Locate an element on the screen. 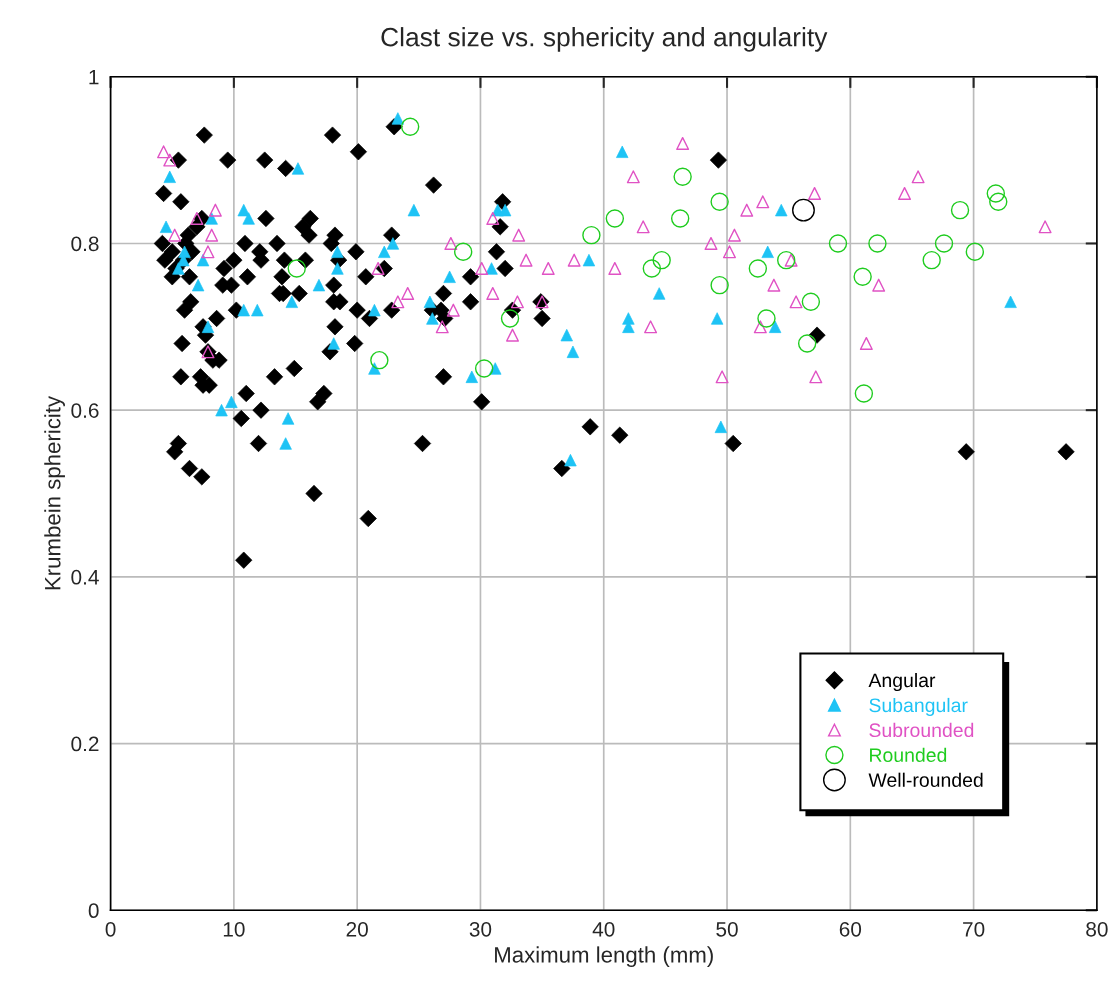 The image size is (1117, 997). y-tick-label: 0.4 is located at coordinates (85, 577).